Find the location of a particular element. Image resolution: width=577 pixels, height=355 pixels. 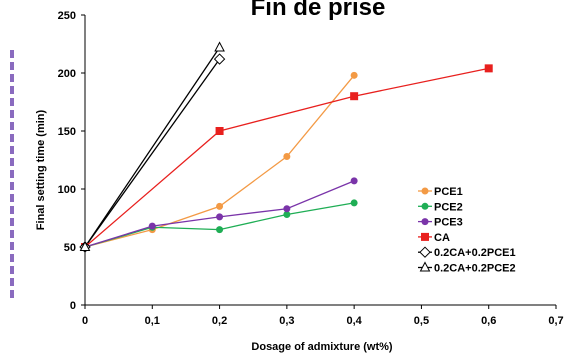

y-tick-label: 200 is located at coordinates (67, 74).